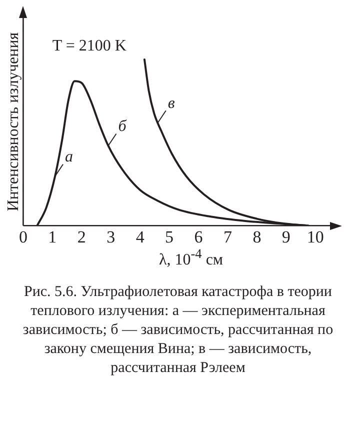  I want to click on x-tick-label: 6, so click(198, 236).